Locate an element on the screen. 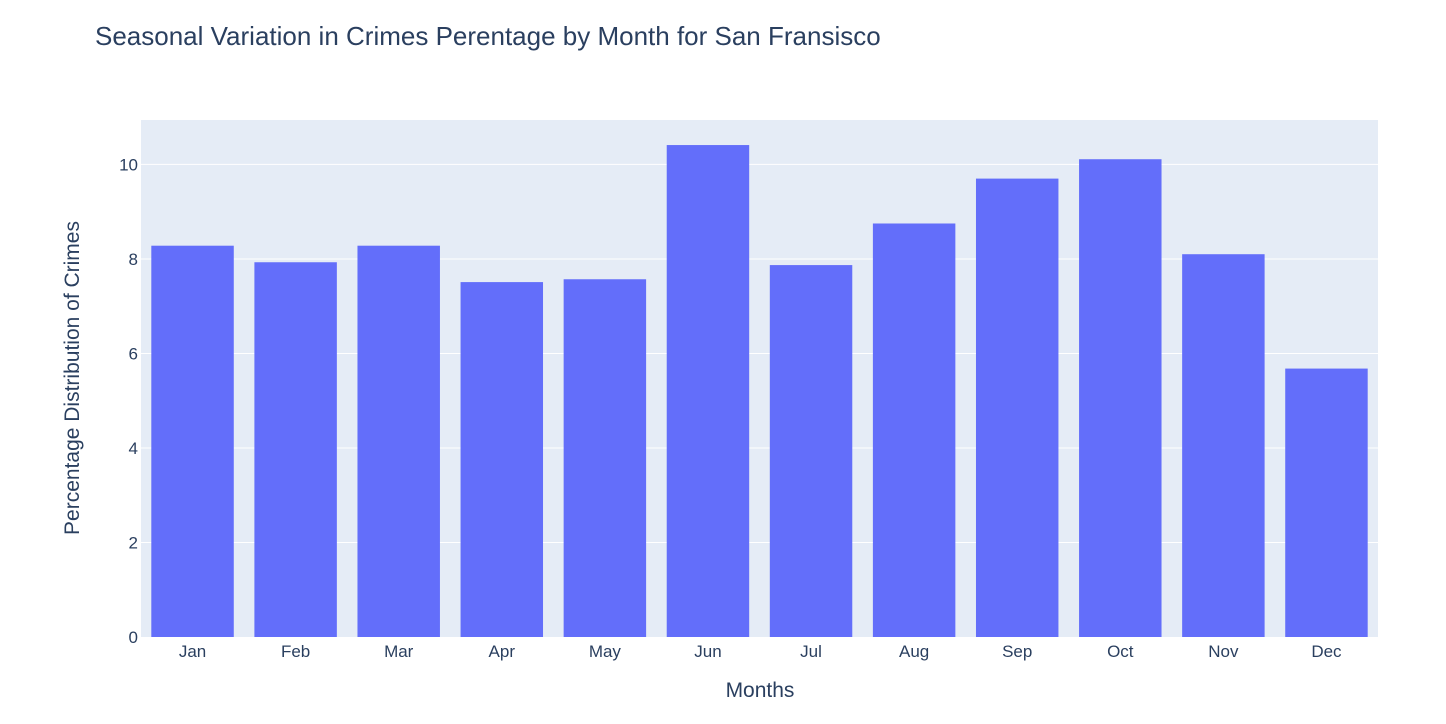  x-tick-label: Feb is located at coordinates (295, 651).